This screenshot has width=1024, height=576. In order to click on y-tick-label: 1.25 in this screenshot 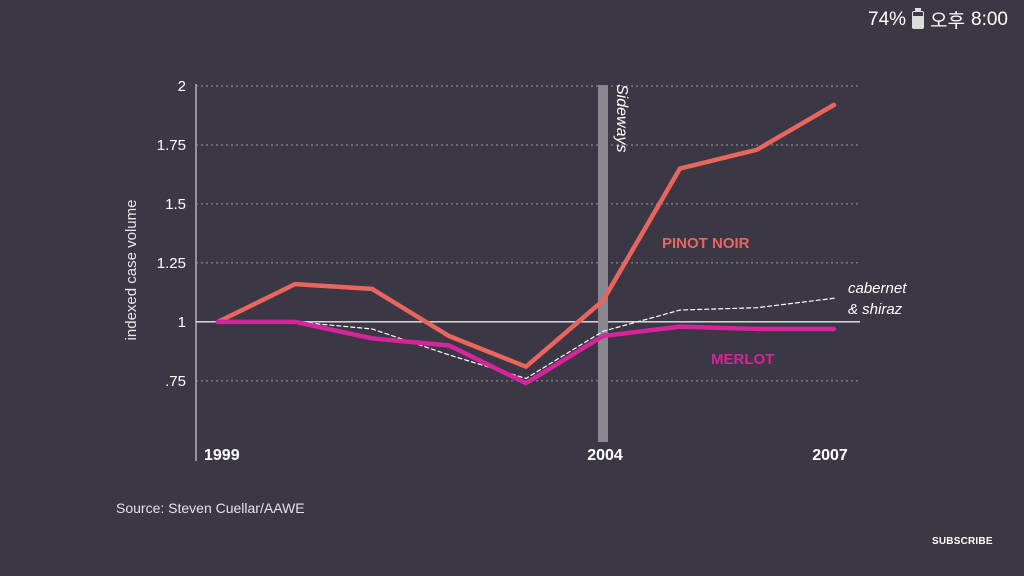, I will do `click(171, 263)`.